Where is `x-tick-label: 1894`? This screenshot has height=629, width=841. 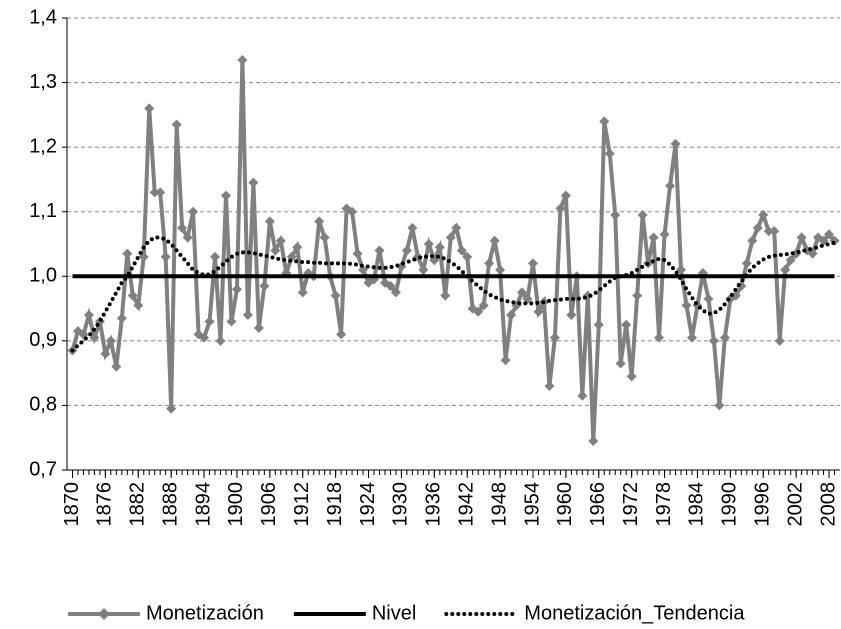 x-tick-label: 1894 is located at coordinates (203, 504).